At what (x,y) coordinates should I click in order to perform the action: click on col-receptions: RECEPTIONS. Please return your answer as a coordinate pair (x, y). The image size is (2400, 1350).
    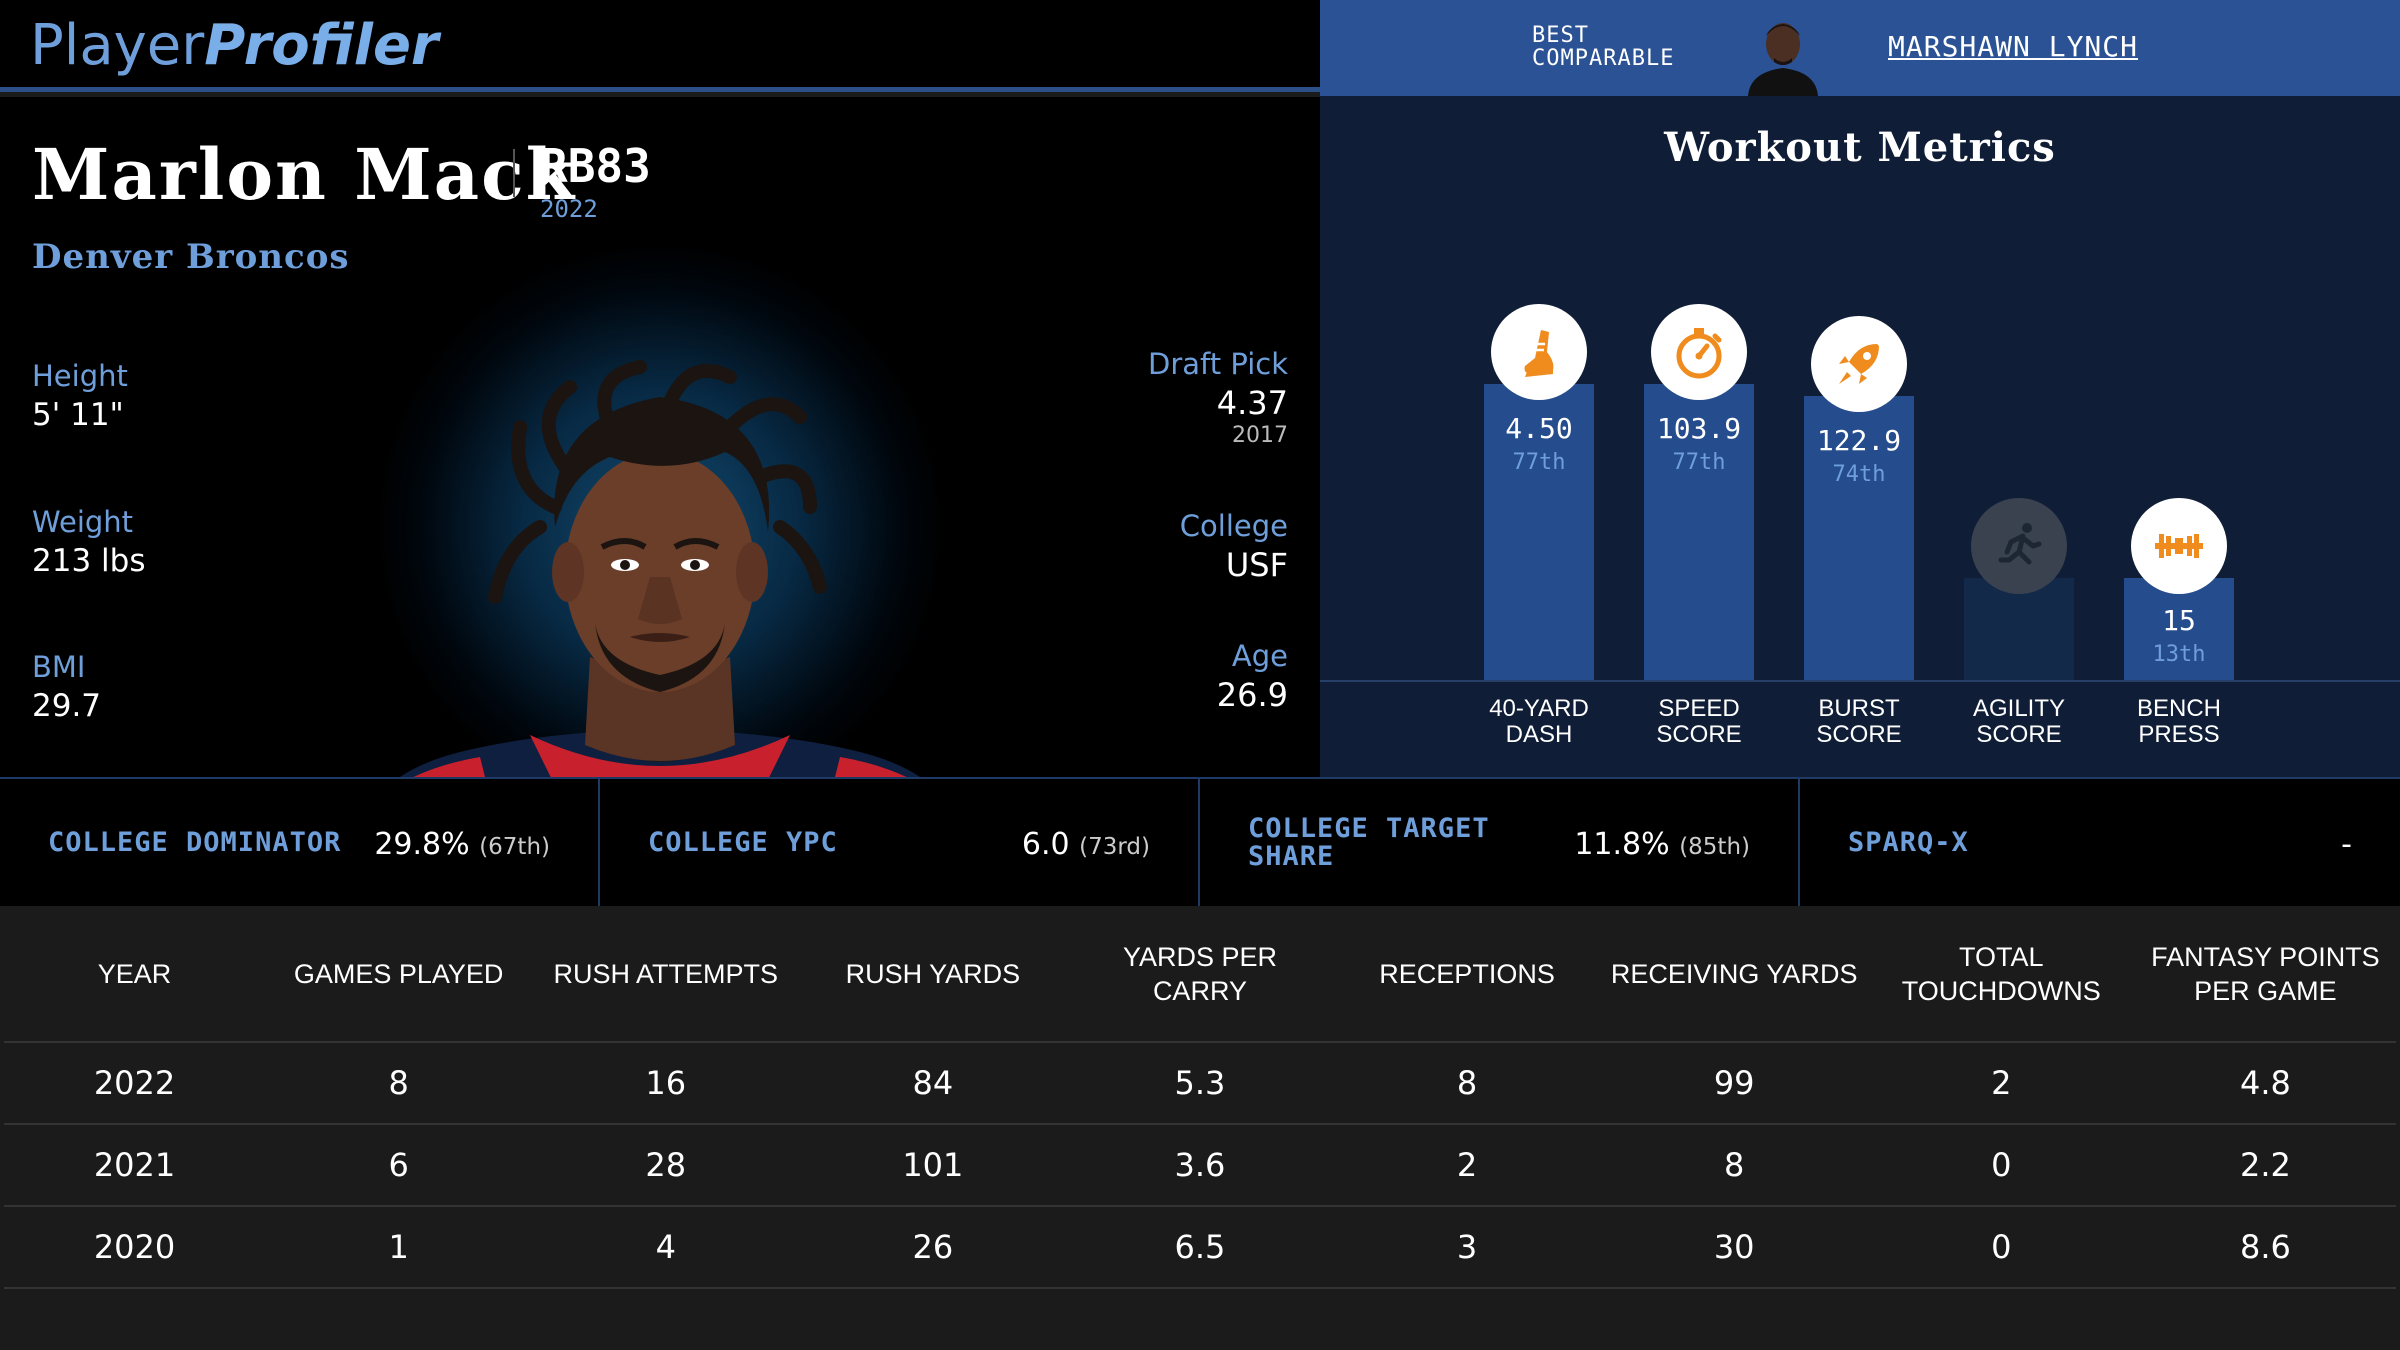
    Looking at the image, I should click on (1467, 974).